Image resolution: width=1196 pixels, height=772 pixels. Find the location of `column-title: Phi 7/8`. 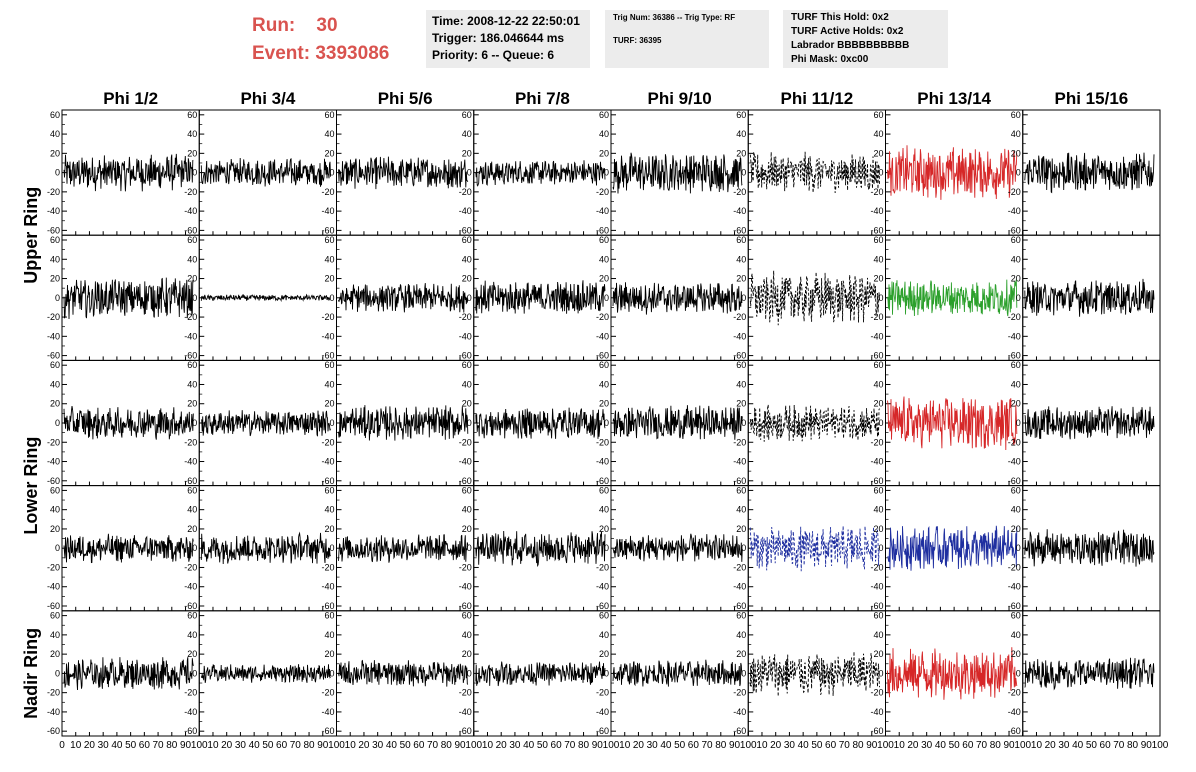

column-title: Phi 7/8 is located at coordinates (542, 98).